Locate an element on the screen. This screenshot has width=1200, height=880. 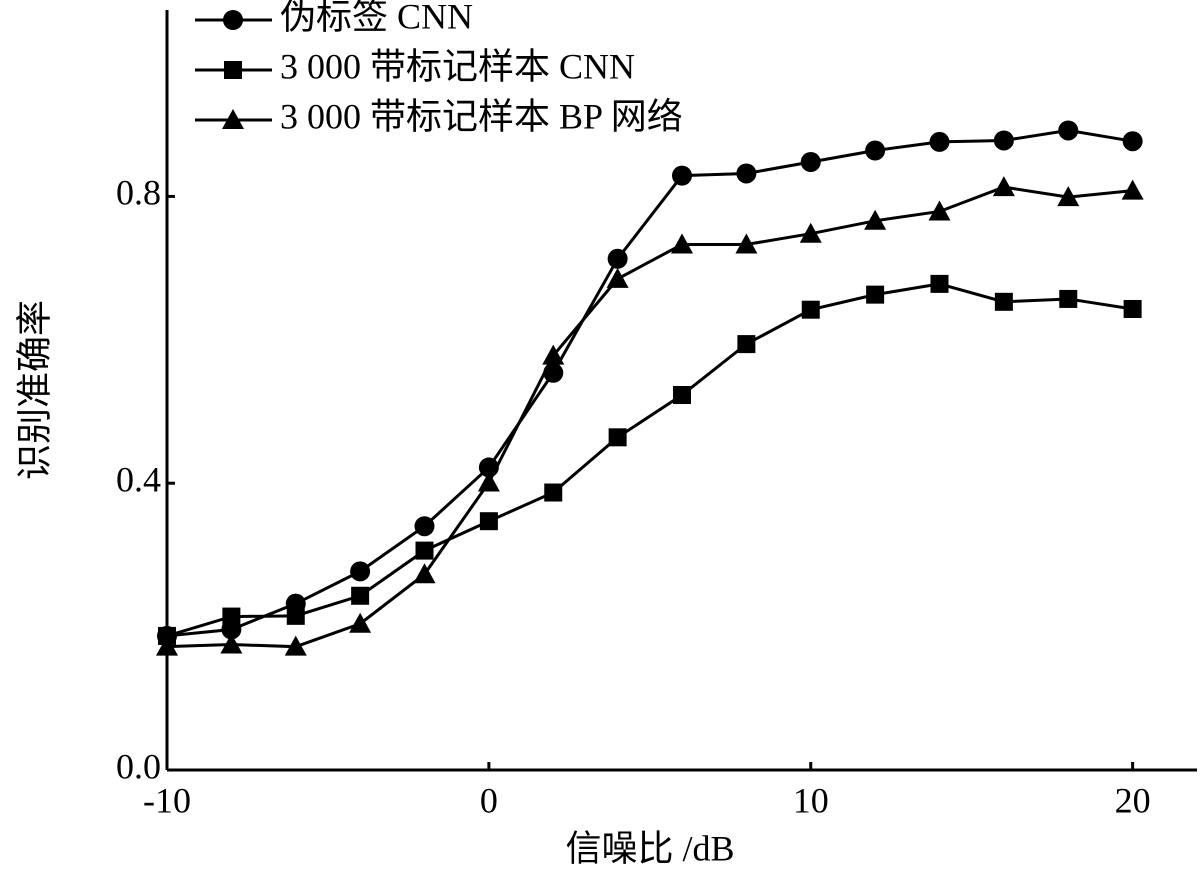
x-tick-label: 10 is located at coordinates (811, 800).